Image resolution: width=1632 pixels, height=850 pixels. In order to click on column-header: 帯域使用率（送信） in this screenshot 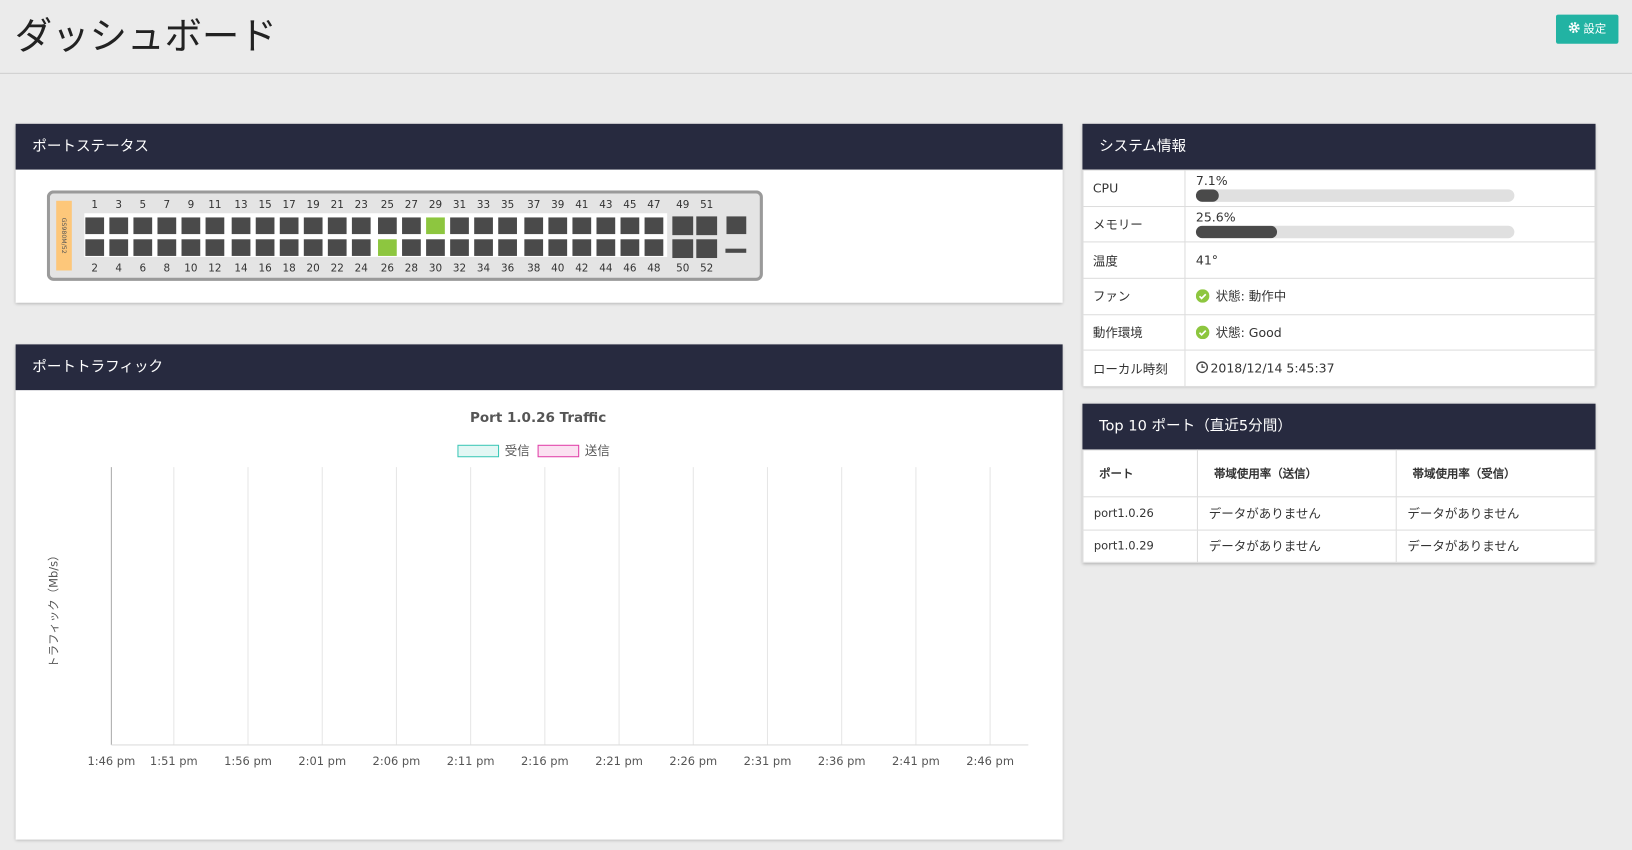, I will do `click(1297, 473)`.